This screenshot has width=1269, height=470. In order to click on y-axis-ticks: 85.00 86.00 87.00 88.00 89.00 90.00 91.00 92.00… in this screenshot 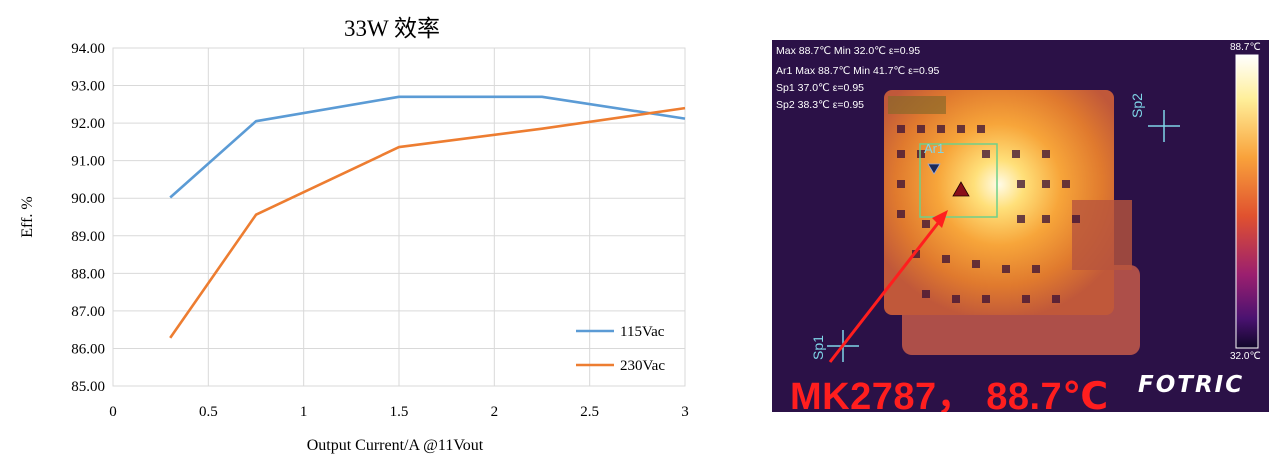, I will do `click(88, 218)`.